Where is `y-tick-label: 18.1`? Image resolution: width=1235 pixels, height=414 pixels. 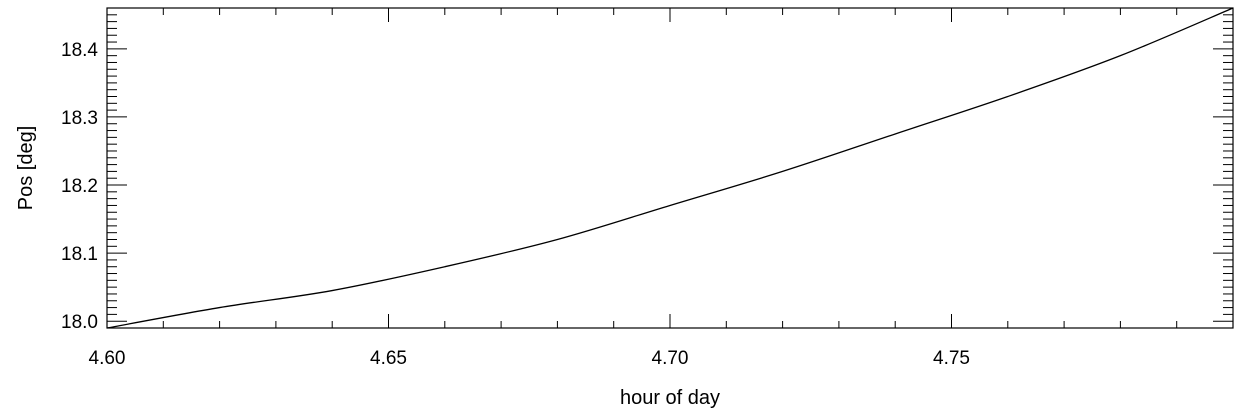
y-tick-label: 18.1 is located at coordinates (79, 254).